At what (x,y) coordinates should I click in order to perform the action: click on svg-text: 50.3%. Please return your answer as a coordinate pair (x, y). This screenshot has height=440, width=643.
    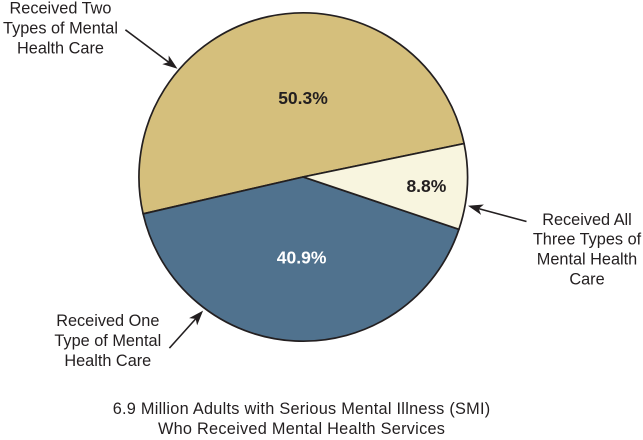
    Looking at the image, I should click on (303, 98).